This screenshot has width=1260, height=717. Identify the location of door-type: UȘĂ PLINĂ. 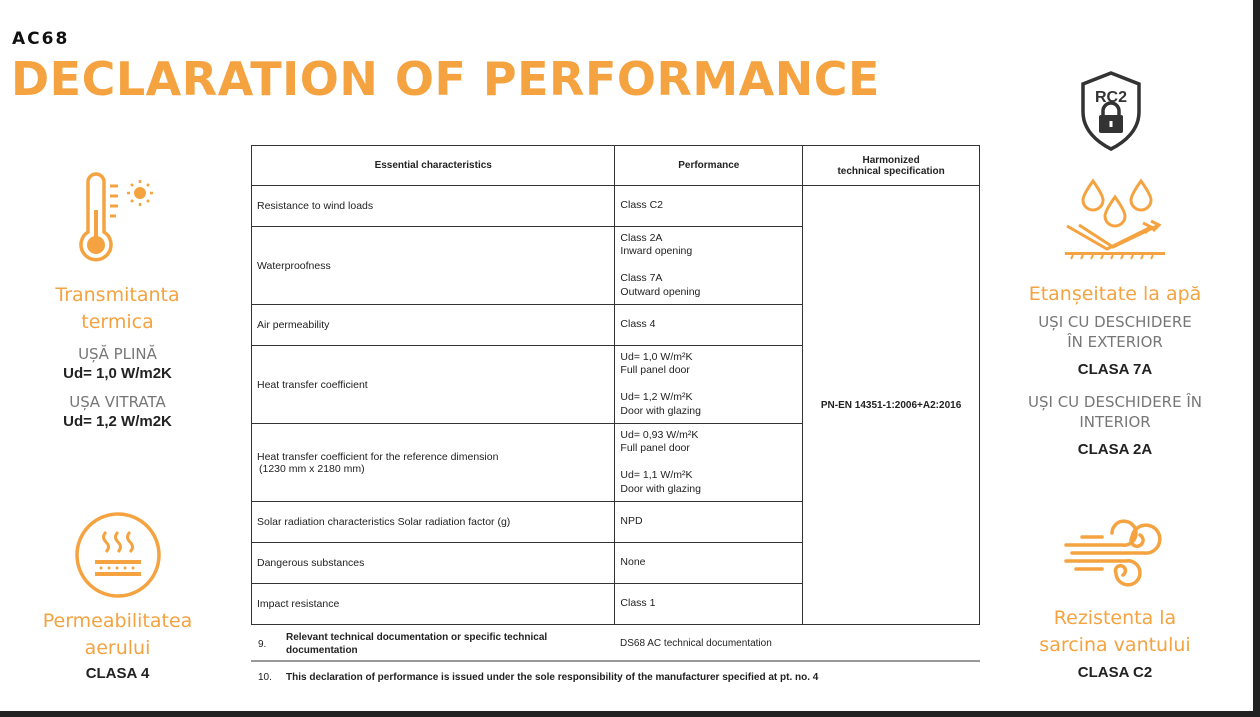
(117, 354).